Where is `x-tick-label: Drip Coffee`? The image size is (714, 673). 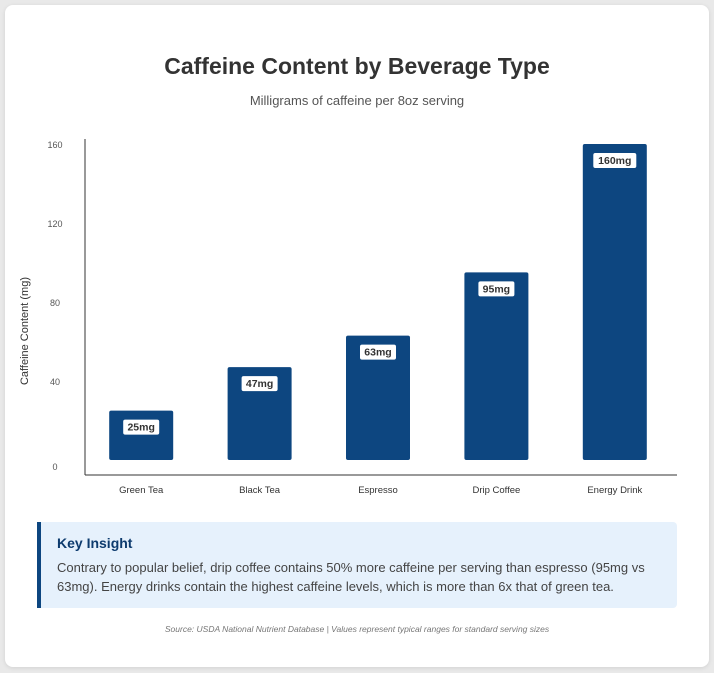
x-tick-label: Drip Coffee is located at coordinates (496, 490).